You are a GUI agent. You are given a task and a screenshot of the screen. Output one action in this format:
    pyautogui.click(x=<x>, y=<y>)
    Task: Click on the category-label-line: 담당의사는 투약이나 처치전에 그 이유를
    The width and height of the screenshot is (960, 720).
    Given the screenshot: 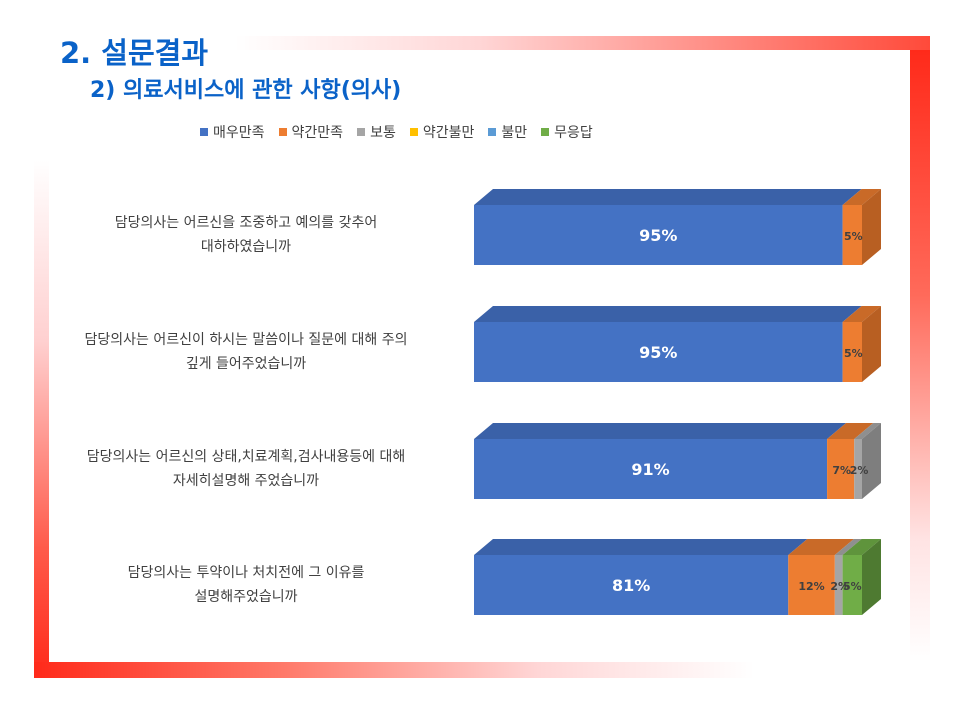 What is the action you would take?
    pyautogui.click(x=246, y=573)
    